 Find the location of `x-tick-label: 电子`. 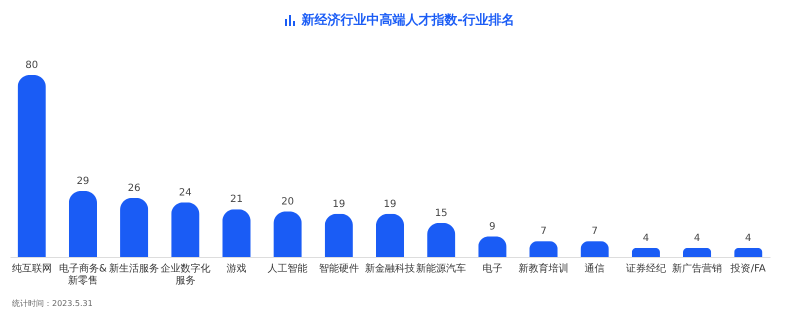

x-tick-label: 电子 is located at coordinates (492, 268).